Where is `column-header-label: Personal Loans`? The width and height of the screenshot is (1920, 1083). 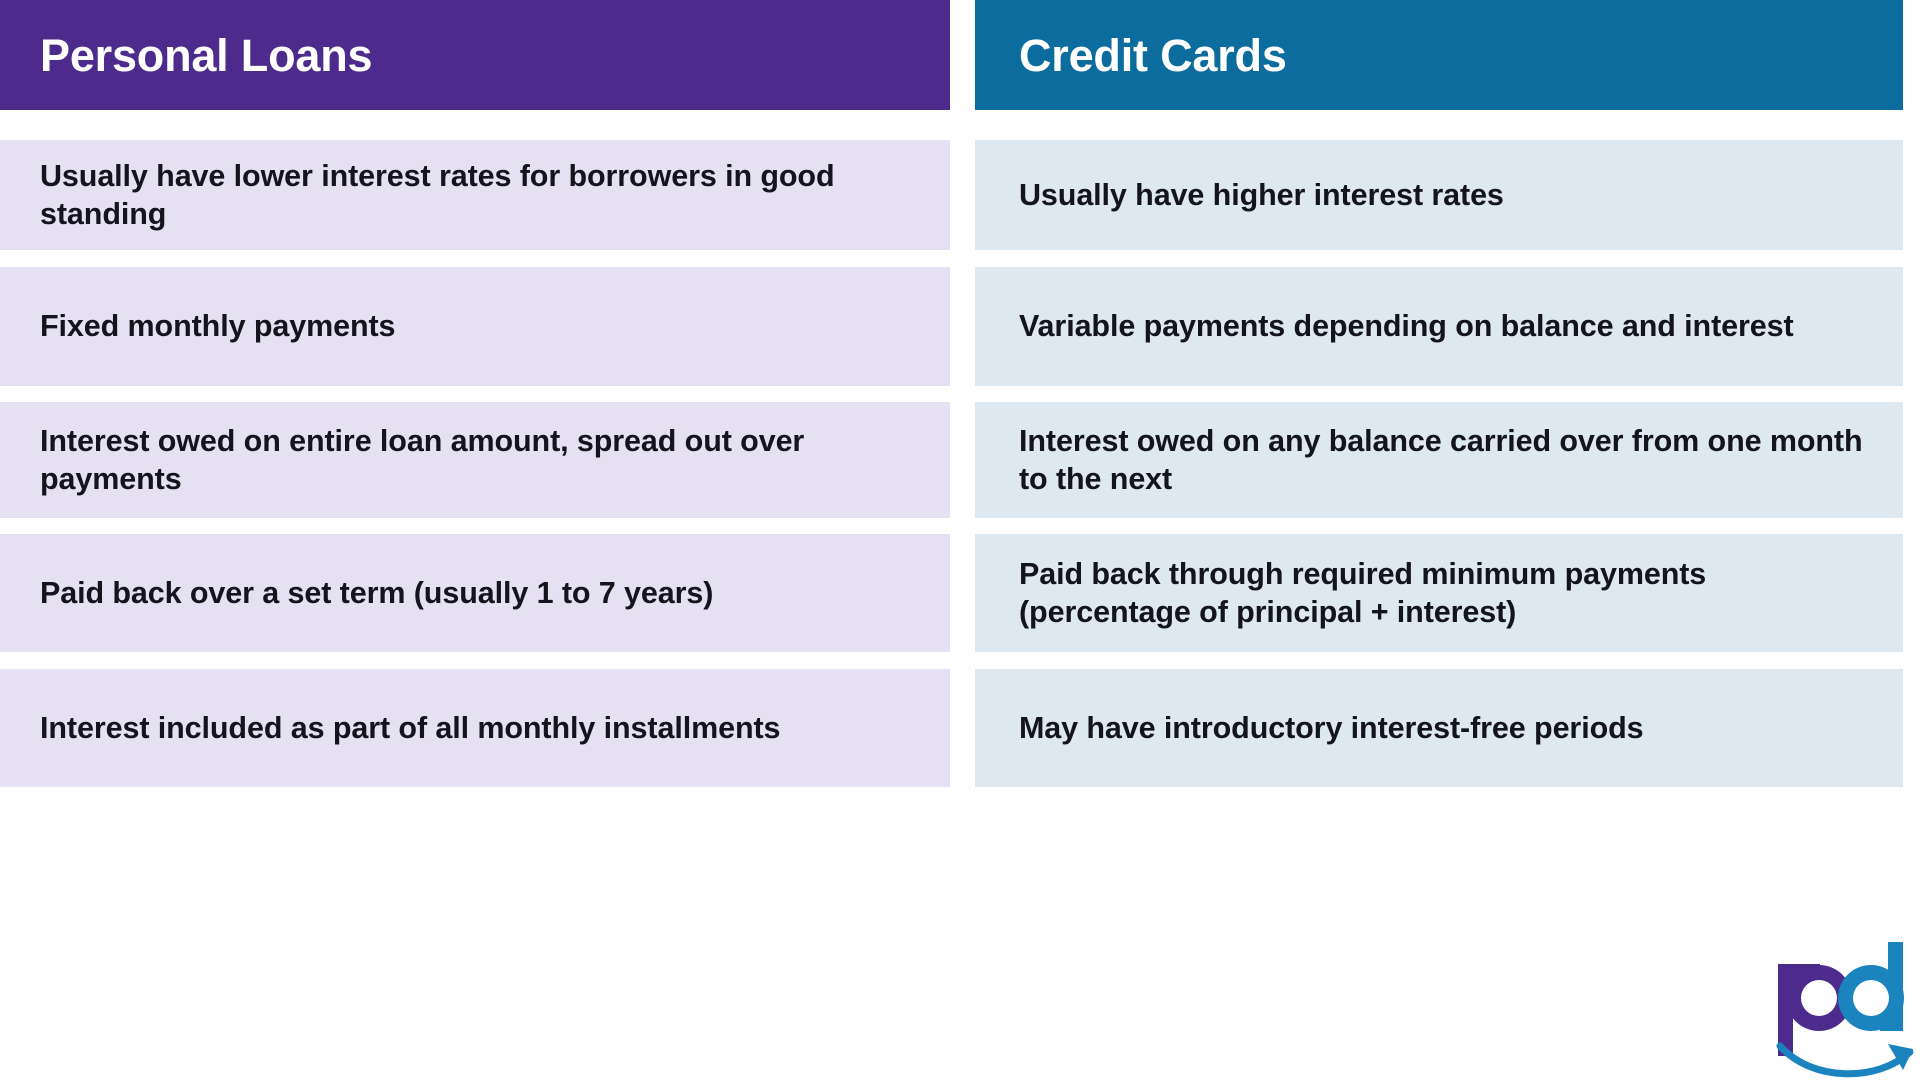
column-header-label: Personal Loans is located at coordinates (206, 55).